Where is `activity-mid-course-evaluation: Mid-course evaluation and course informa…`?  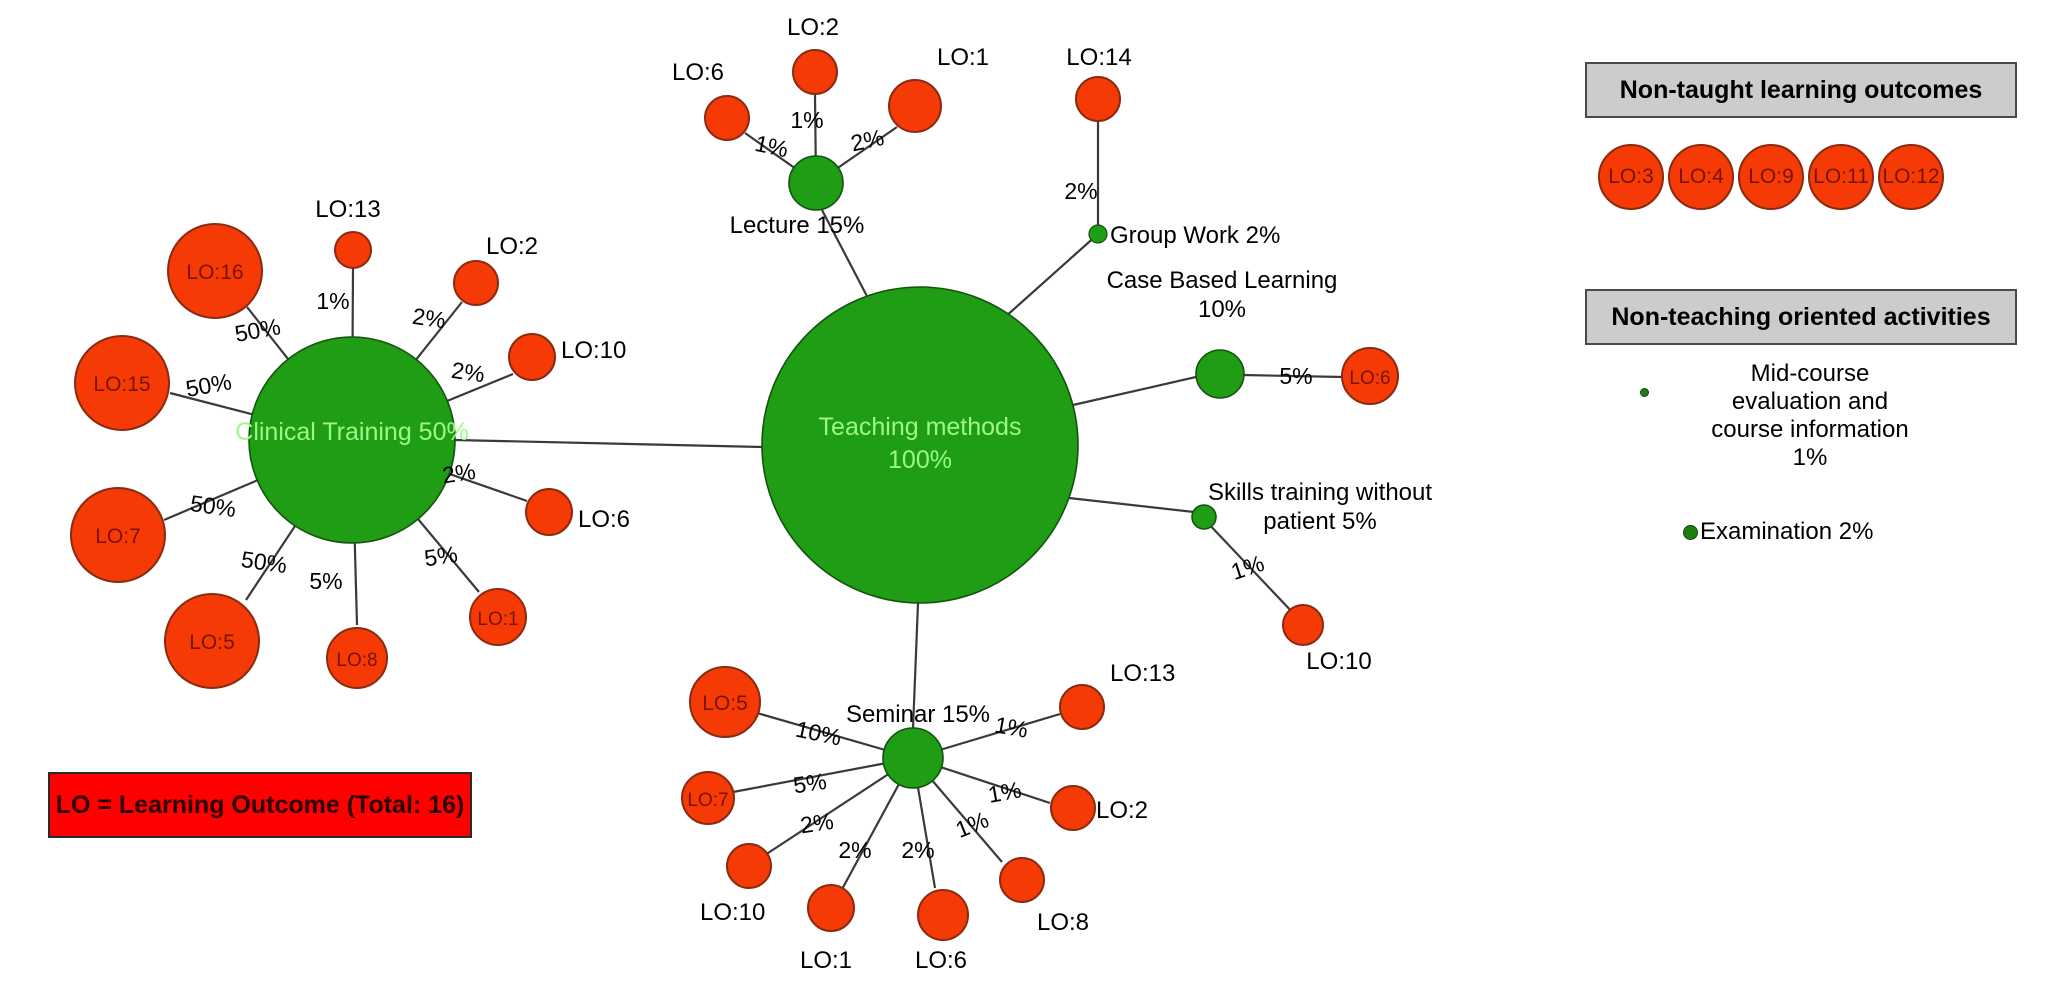
activity-mid-course-evaluation: Mid-course evaluation and course informa… is located at coordinates (1800, 416).